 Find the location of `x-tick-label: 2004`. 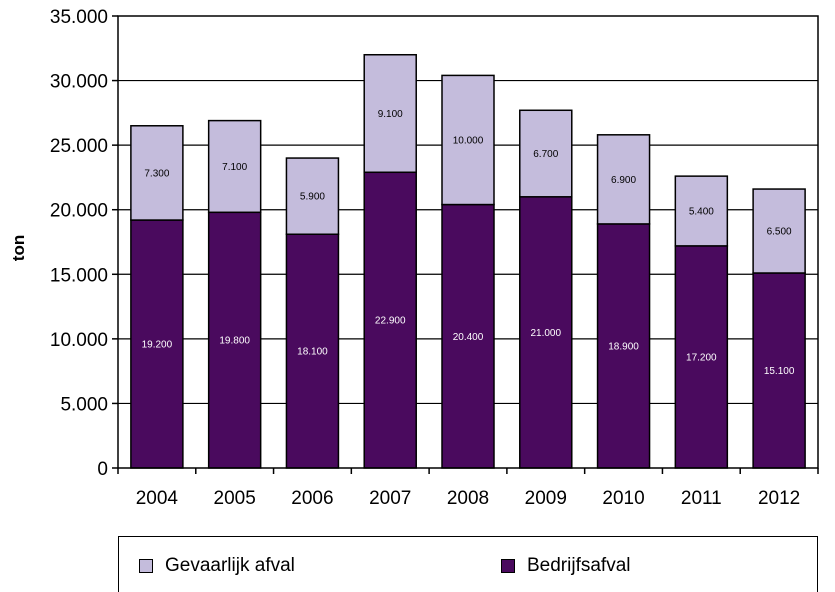

x-tick-label: 2004 is located at coordinates (157, 498).